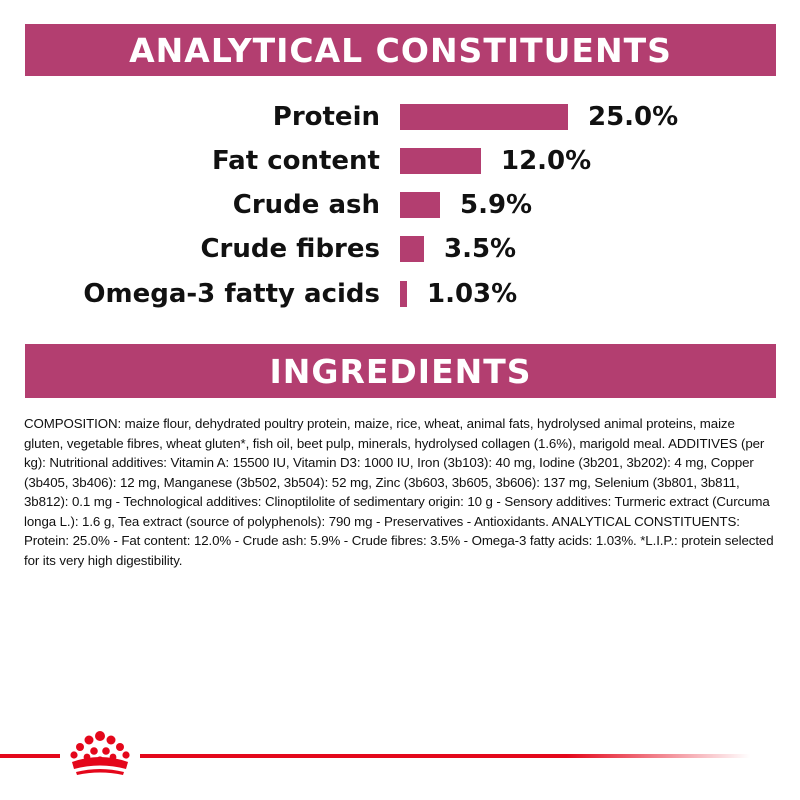 This screenshot has height=800, width=800. Describe the element at coordinates (100, 753) in the screenshot. I see `crown-icon` at that location.